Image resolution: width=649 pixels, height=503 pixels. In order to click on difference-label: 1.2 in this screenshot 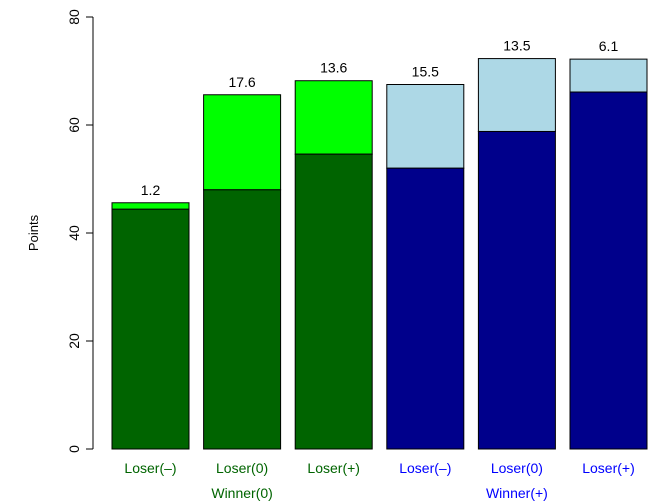, I will do `click(151, 190)`.